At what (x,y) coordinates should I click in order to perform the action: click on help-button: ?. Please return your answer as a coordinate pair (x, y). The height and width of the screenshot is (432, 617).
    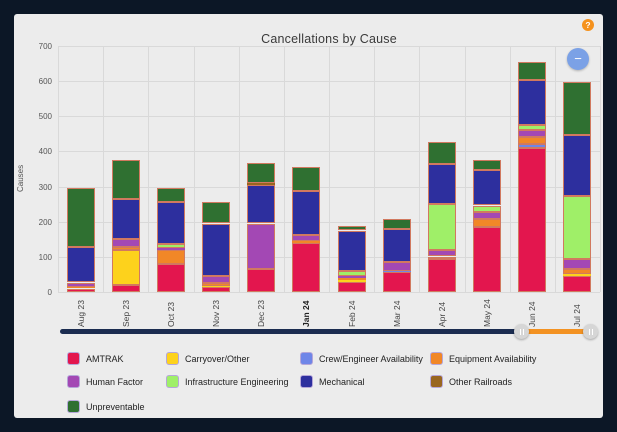
    Looking at the image, I should click on (588, 25).